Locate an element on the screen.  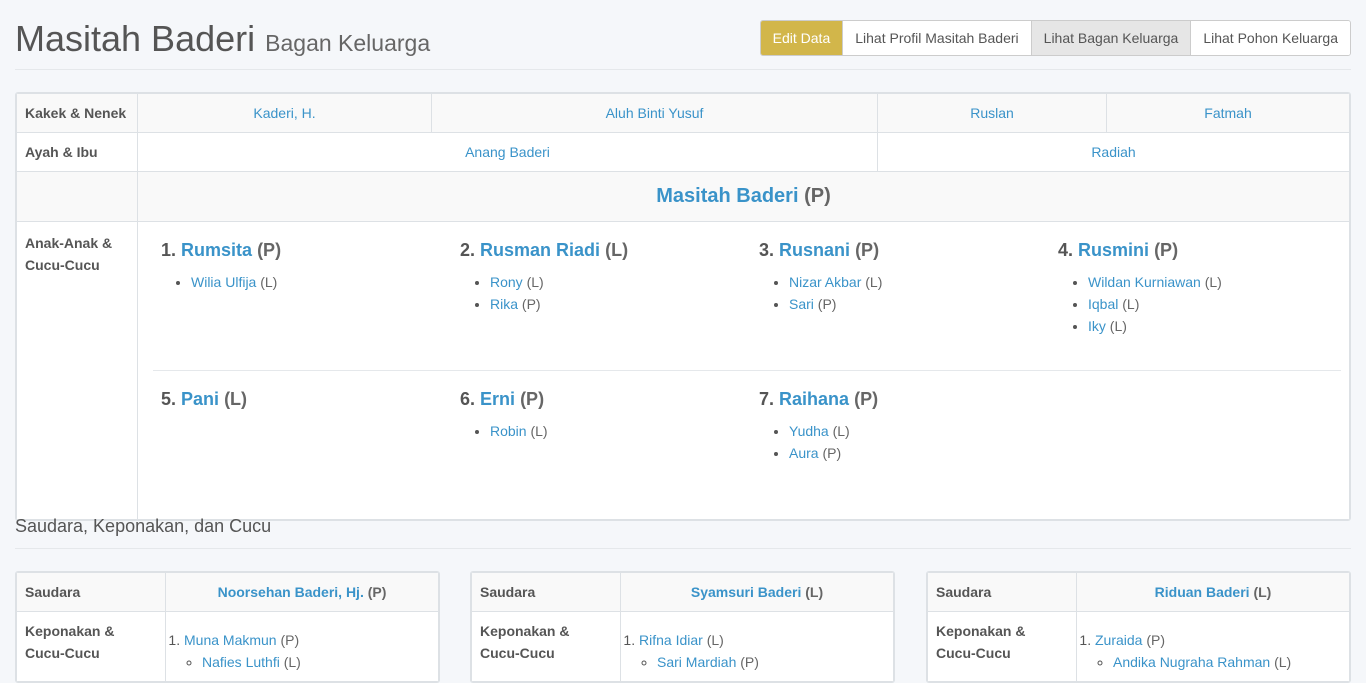
grandparent-link: Kaderi, H. is located at coordinates (284, 113).